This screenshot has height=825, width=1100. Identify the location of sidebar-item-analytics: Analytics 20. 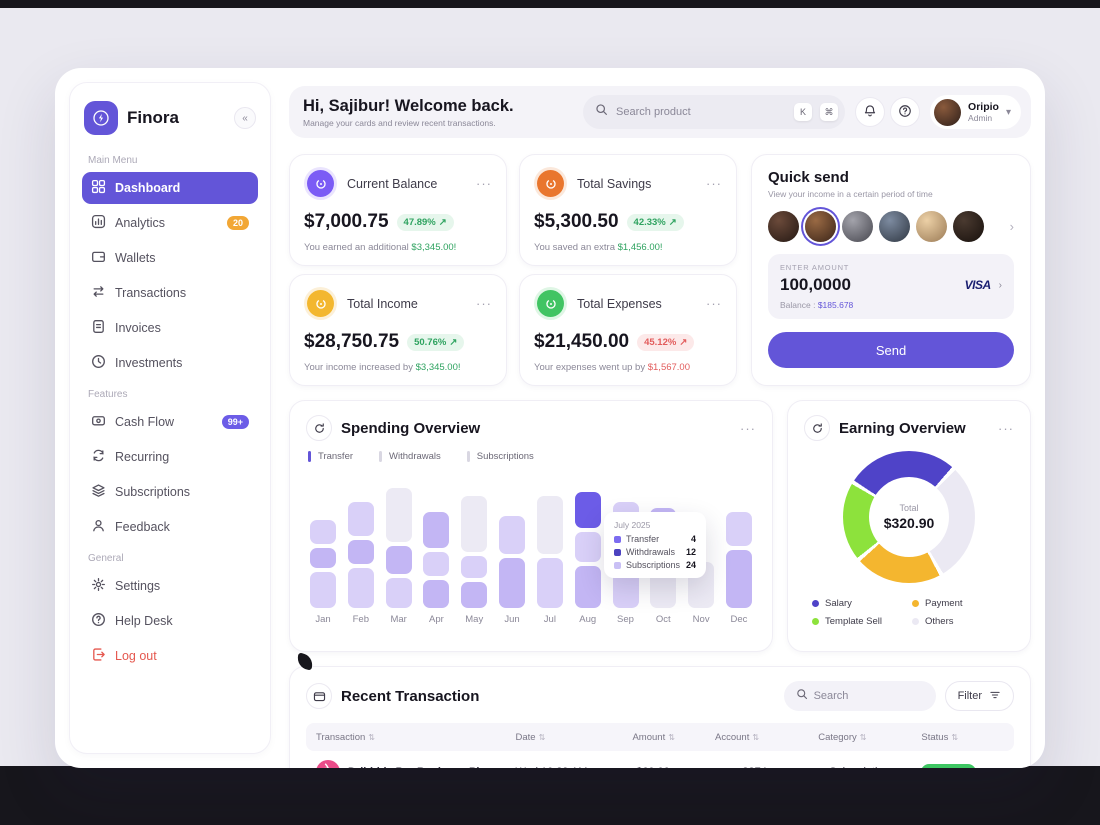
(170, 223).